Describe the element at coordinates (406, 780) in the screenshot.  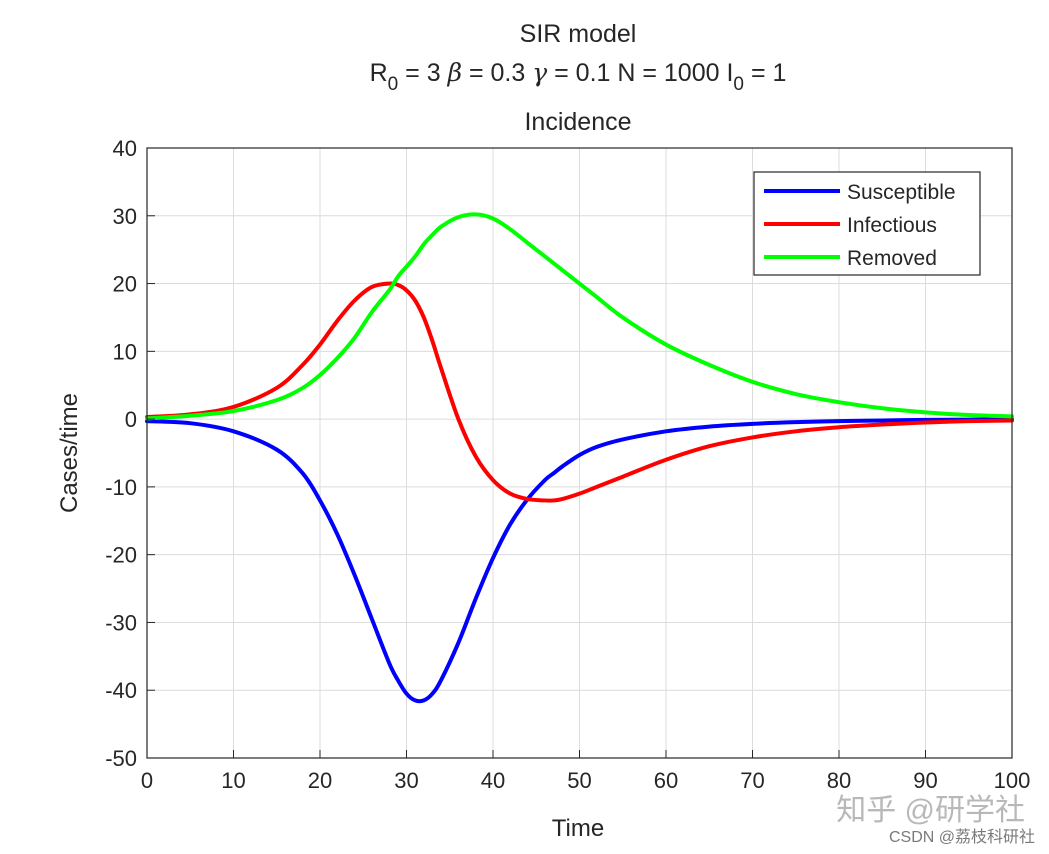
I see `x-tick-label: 30` at that location.